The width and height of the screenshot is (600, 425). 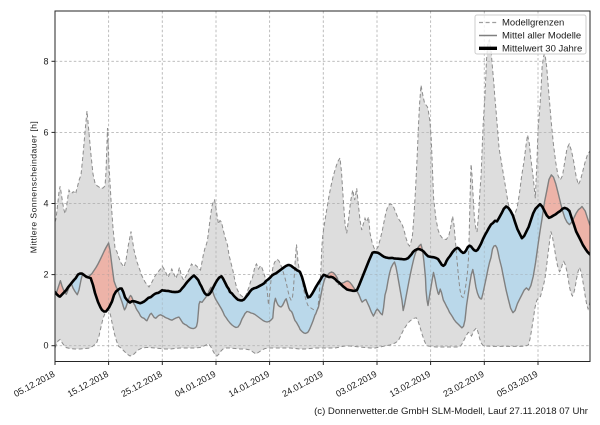 What do you see at coordinates (141, 384) in the screenshot?
I see `svg-text: 25.12.2018` at bounding box center [141, 384].